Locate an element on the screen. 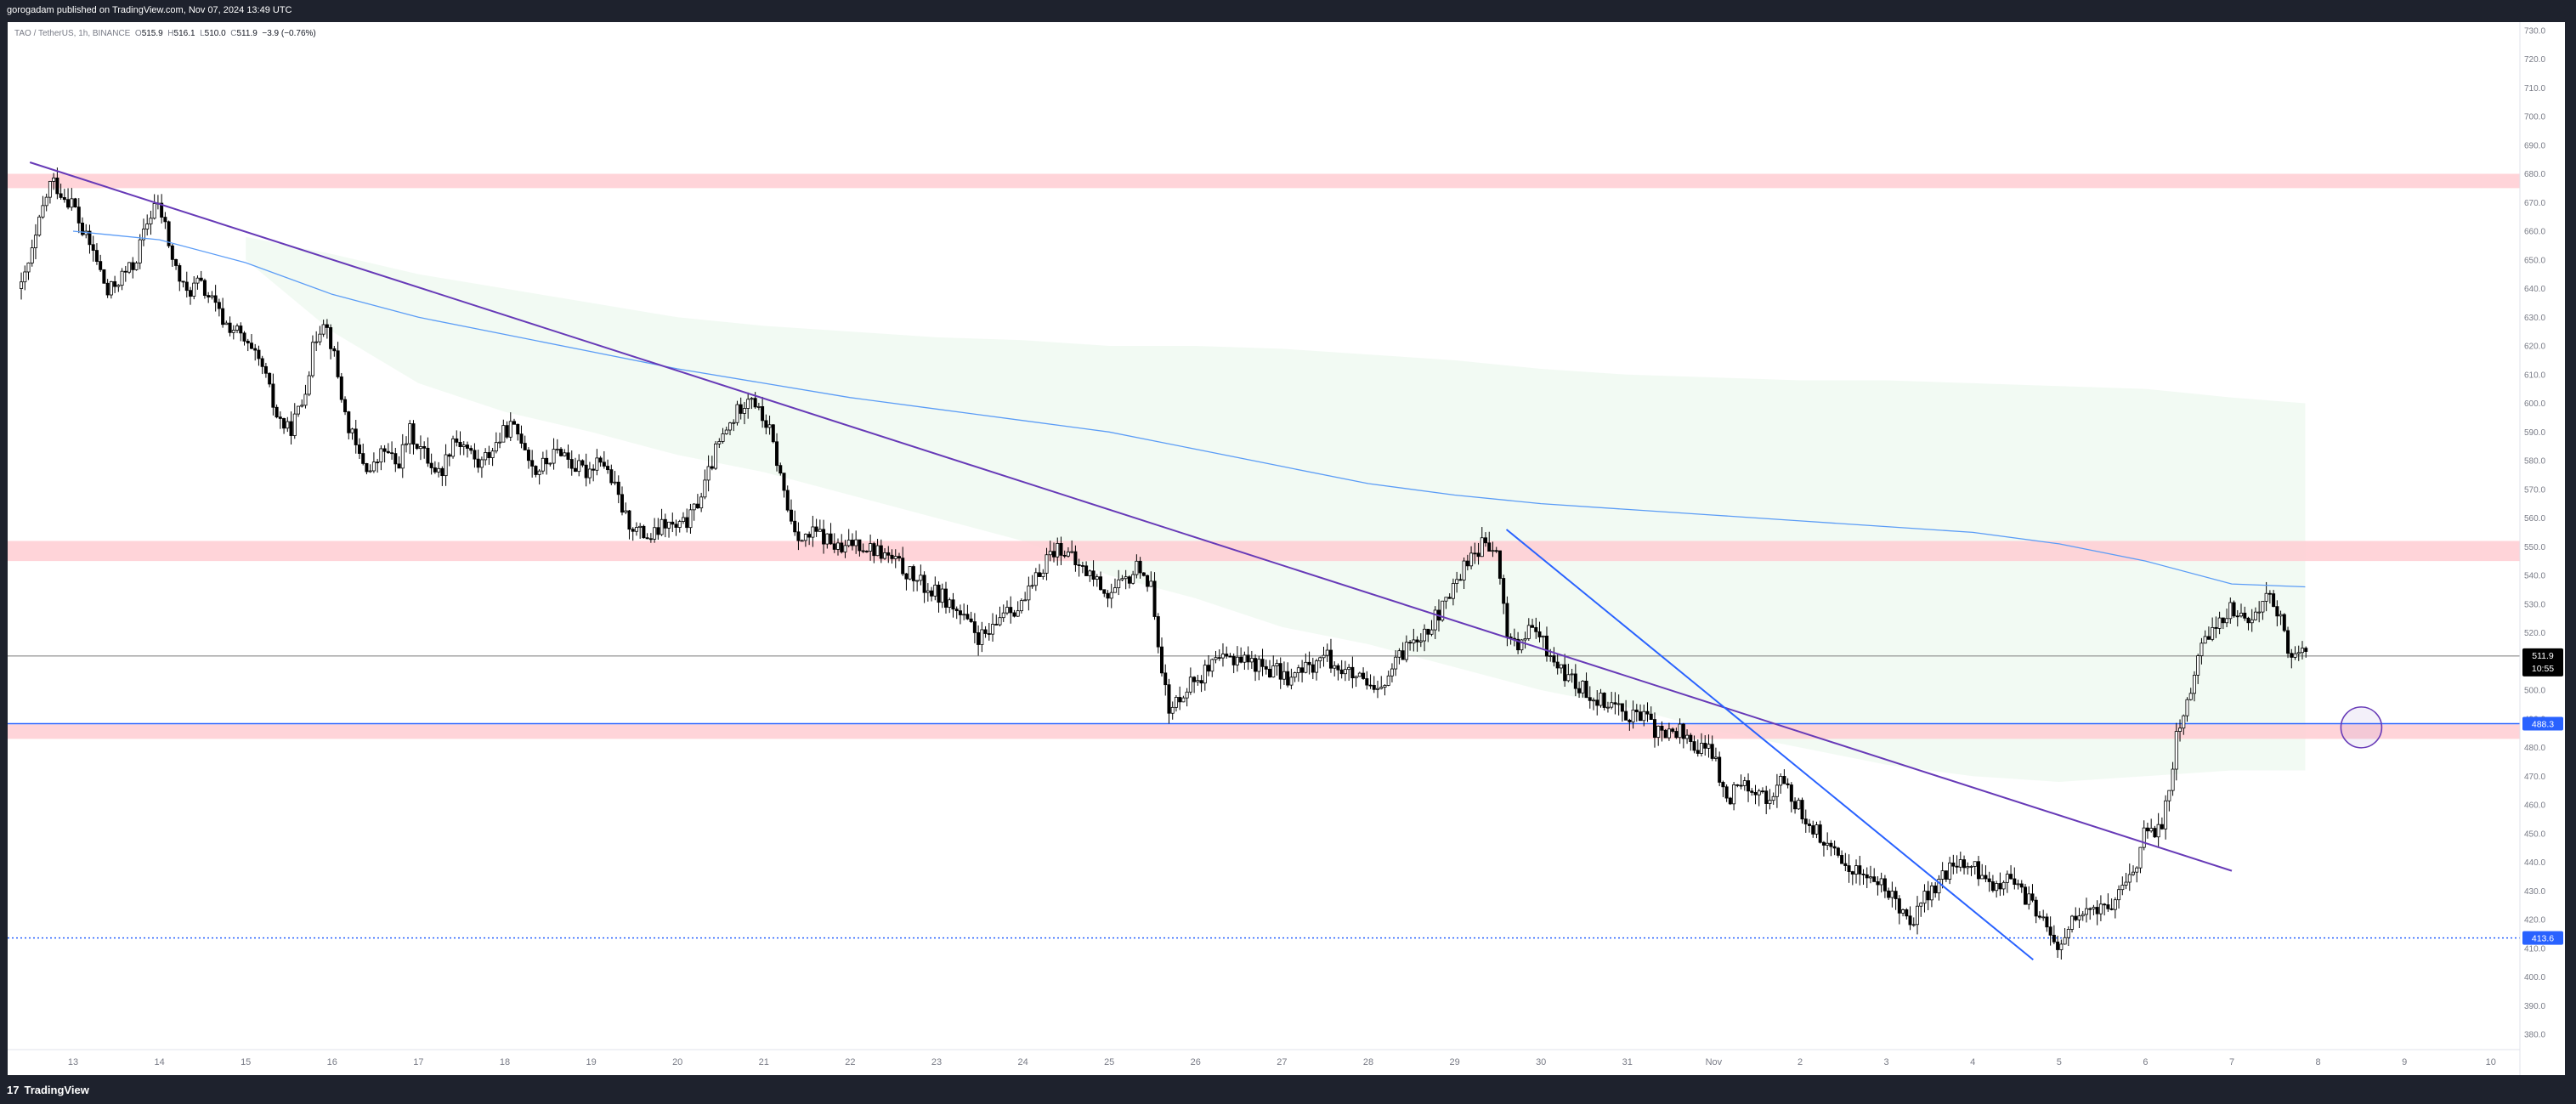 The image size is (2576, 1104). price-tick-label: 460.0 is located at coordinates (2534, 806).